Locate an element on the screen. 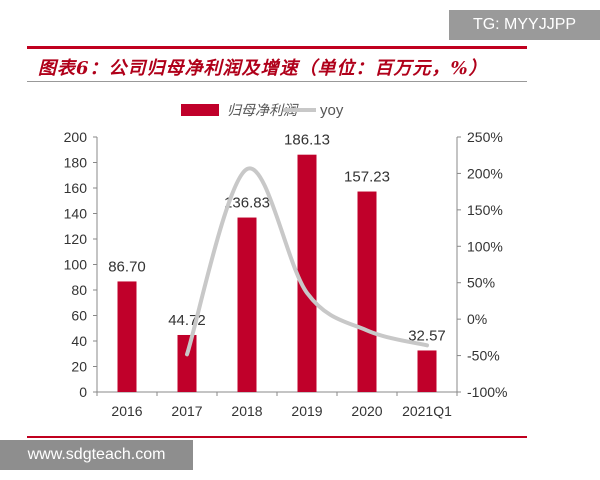 The height and width of the screenshot is (480, 600). data-label: 32.57 is located at coordinates (427, 335).